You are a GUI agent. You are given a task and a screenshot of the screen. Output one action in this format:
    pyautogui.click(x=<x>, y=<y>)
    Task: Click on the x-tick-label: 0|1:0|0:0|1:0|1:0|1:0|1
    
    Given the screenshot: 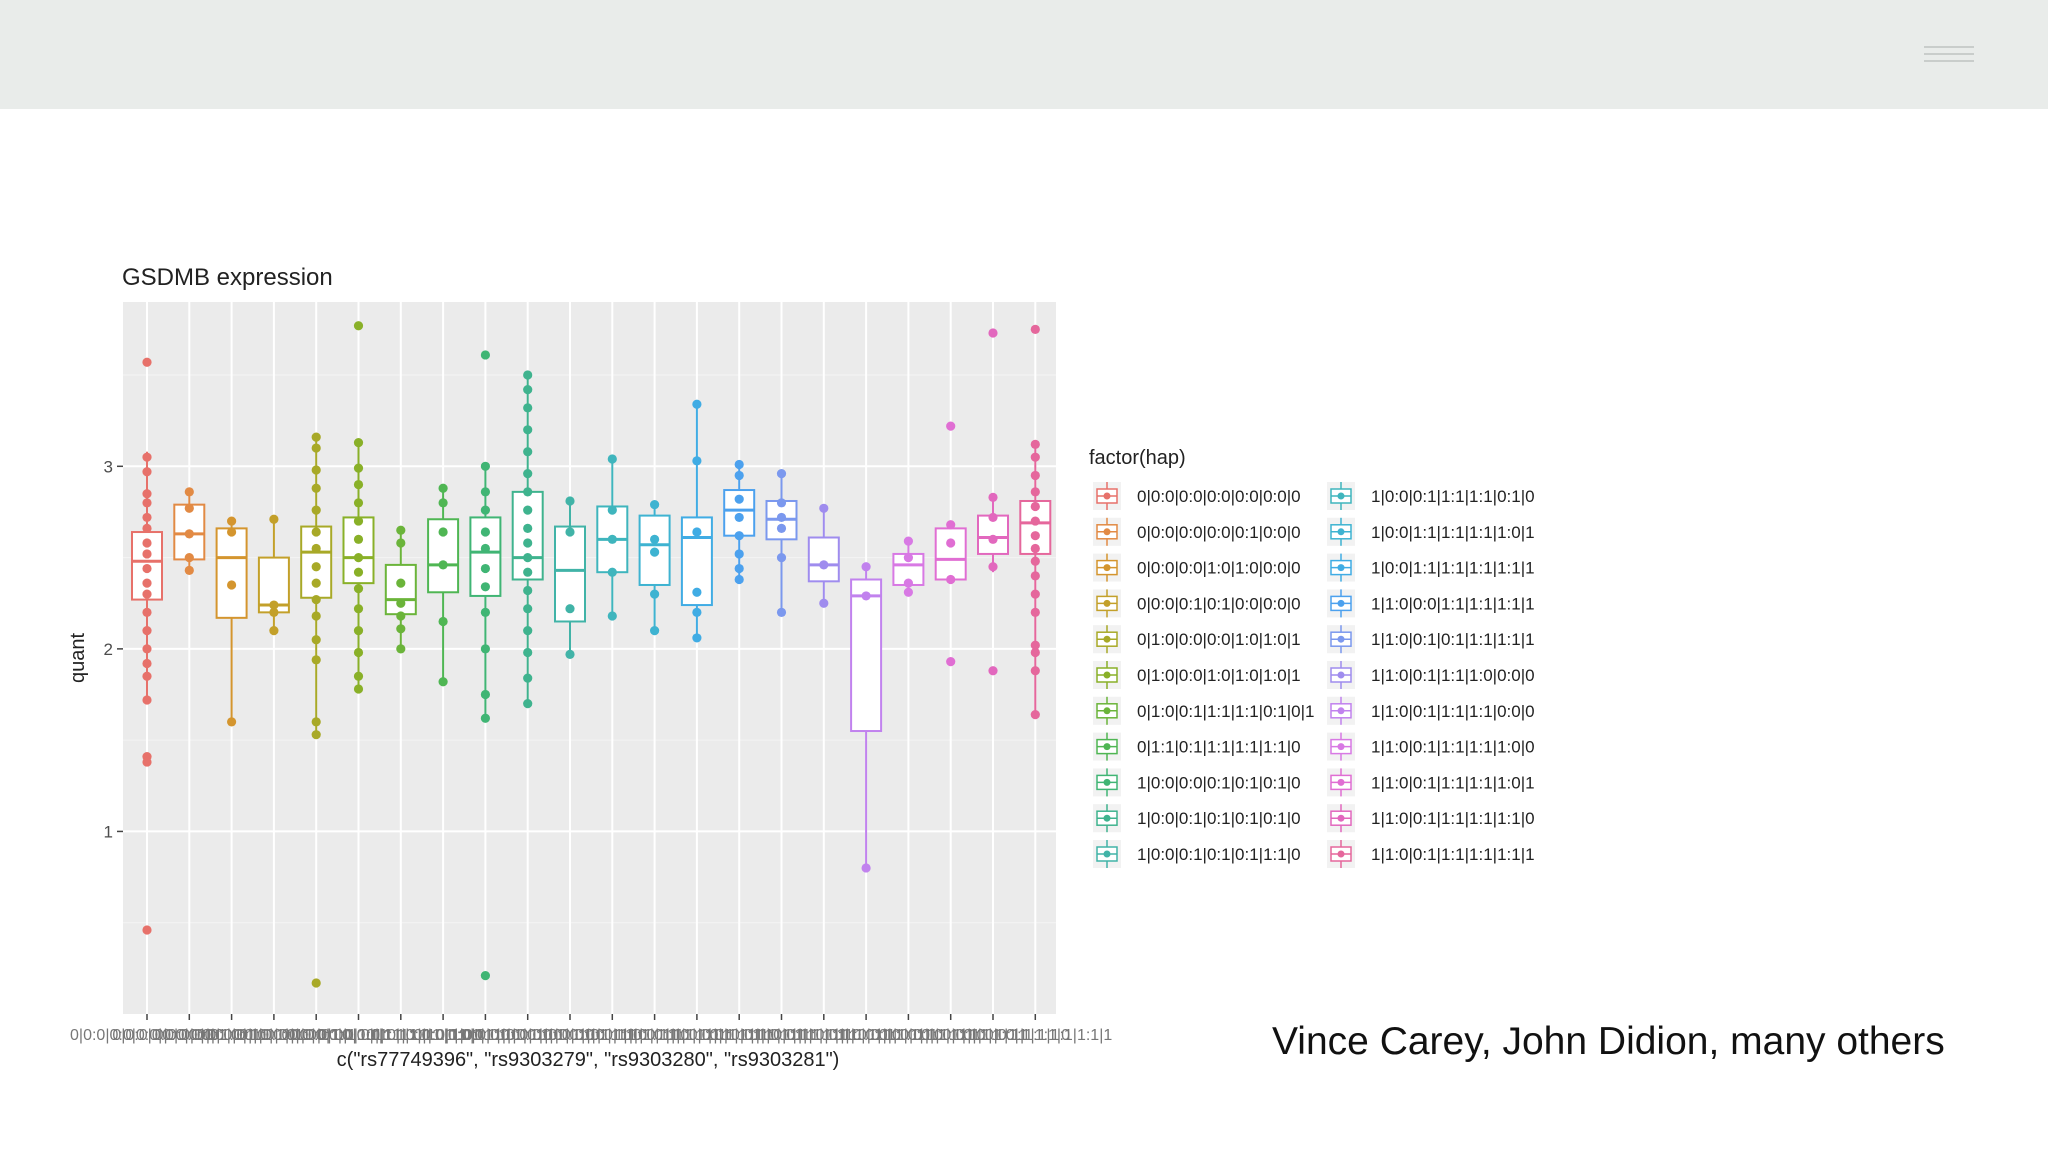 What is the action you would take?
    pyautogui.click(x=359, y=1035)
    